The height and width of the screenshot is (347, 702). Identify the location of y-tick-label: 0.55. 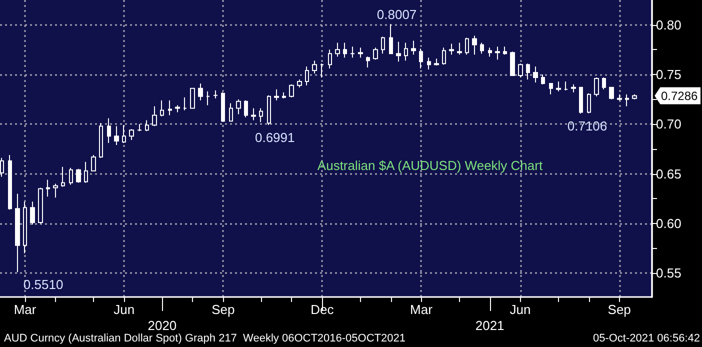
(669, 273).